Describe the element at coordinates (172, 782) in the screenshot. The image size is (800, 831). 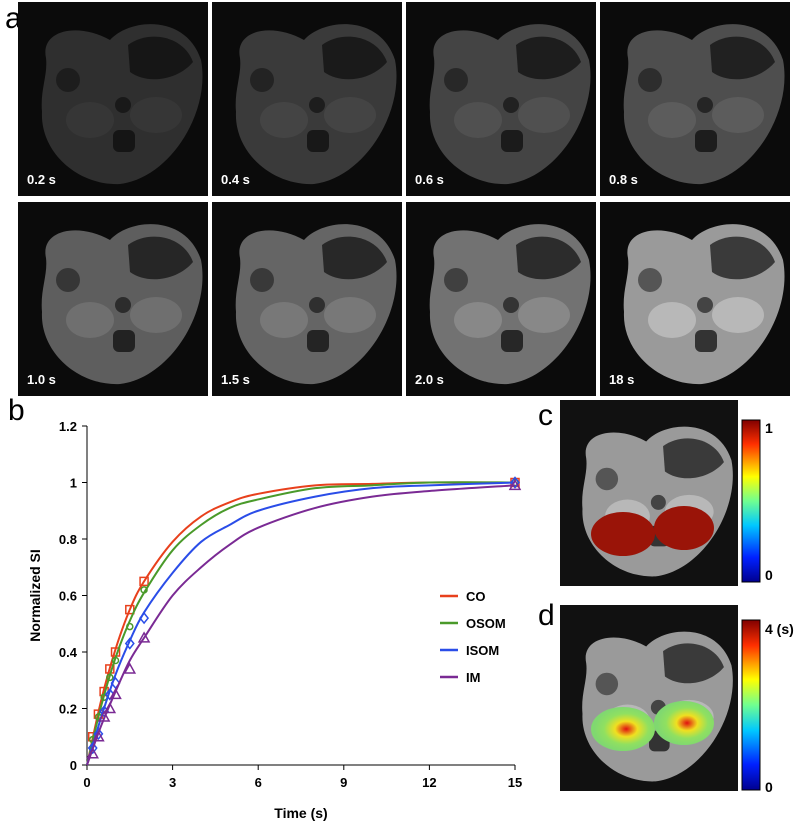
I see `x-tick-label: 3` at that location.